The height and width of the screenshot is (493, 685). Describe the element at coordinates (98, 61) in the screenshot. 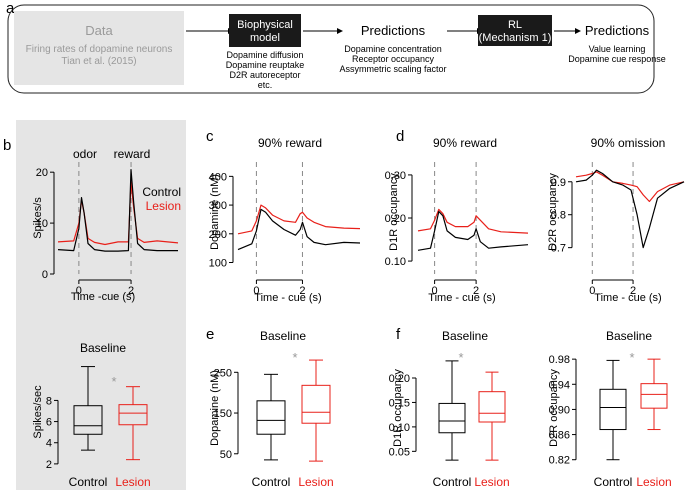

I see `data-line2: Tian et al. (2015)` at that location.